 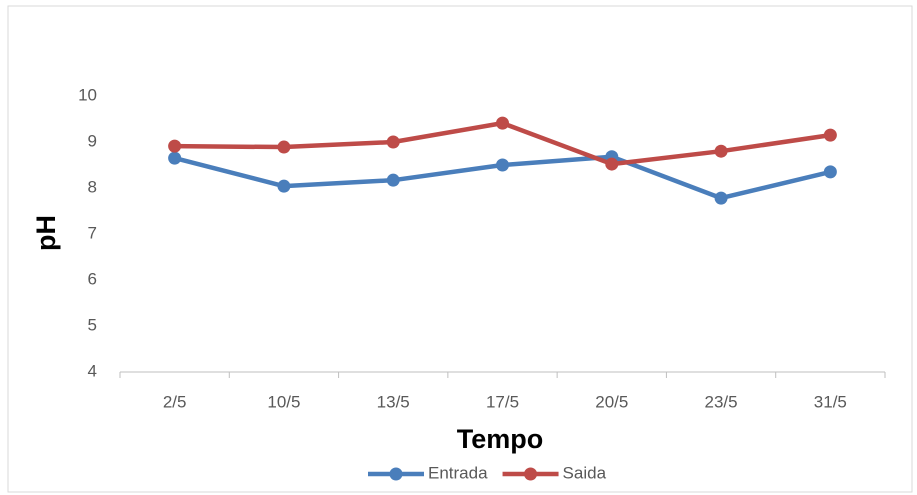 What do you see at coordinates (46, 233) in the screenshot?
I see `y-axis-title: pH` at bounding box center [46, 233].